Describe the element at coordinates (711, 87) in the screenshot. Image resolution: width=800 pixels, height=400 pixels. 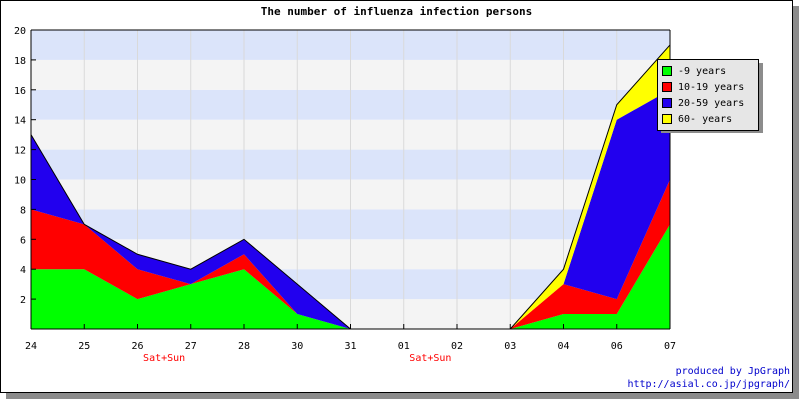
I see `legend-label: 10-19 years` at that location.